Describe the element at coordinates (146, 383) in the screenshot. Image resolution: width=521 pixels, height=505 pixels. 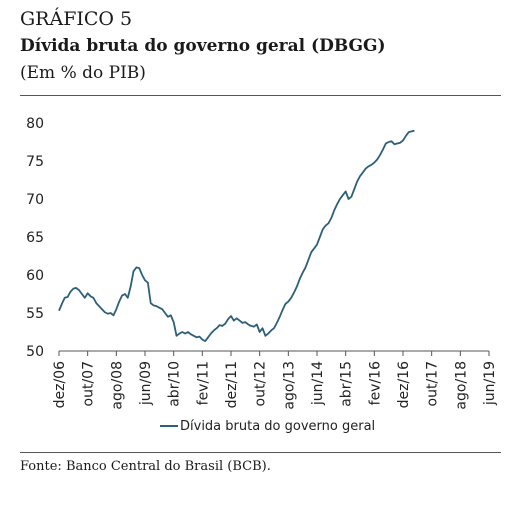
I see `x-tick-label: jun/09` at that location.